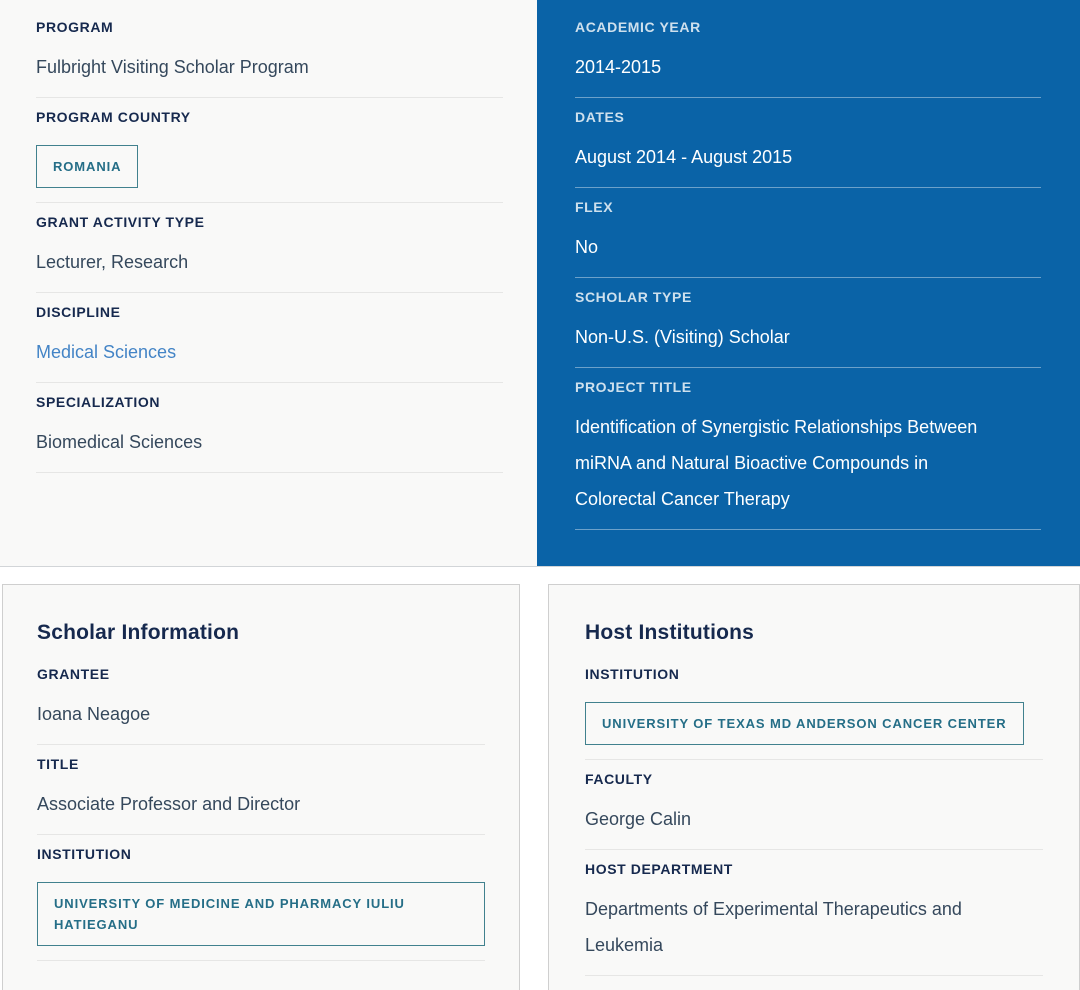 Image resolution: width=1080 pixels, height=990 pixels. What do you see at coordinates (261, 700) in the screenshot?
I see `field-grantee: GRANTEE Ioana Neagoe` at bounding box center [261, 700].